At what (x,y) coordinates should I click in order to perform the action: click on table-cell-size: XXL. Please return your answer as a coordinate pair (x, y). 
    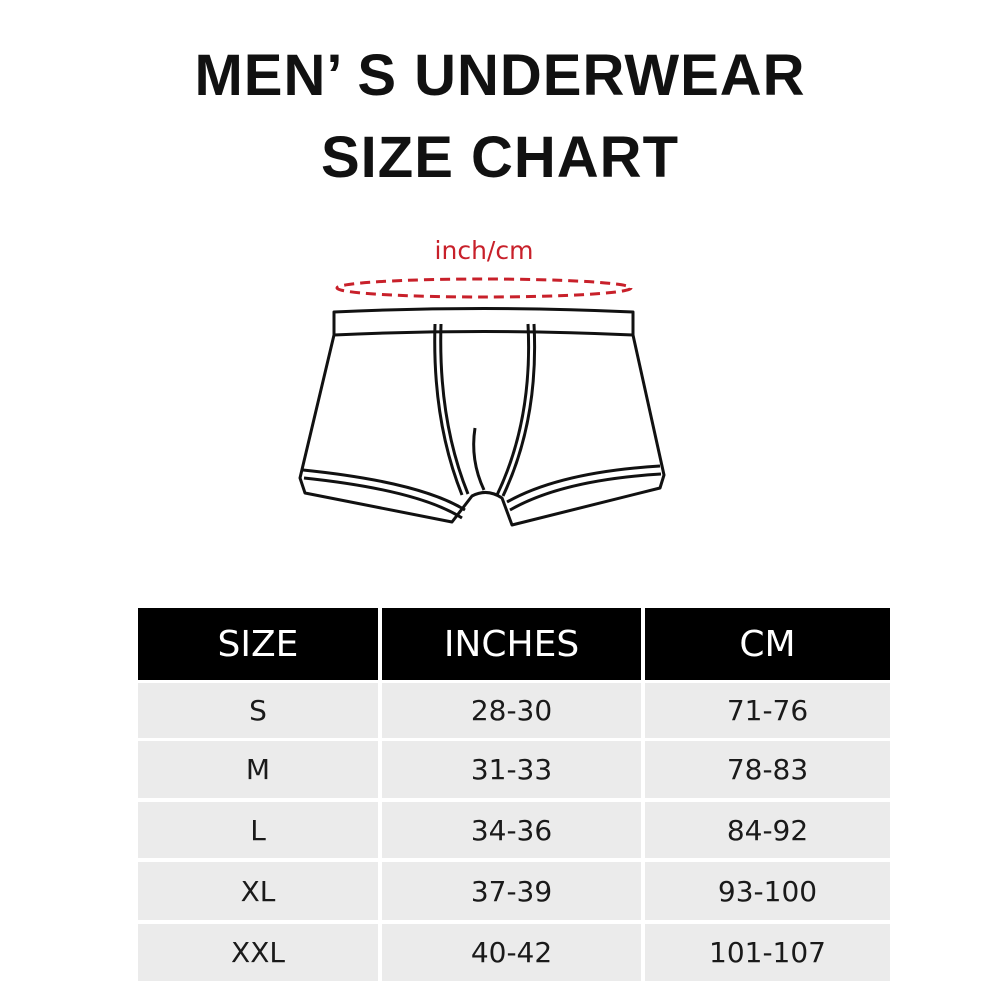
    Looking at the image, I should click on (258, 952).